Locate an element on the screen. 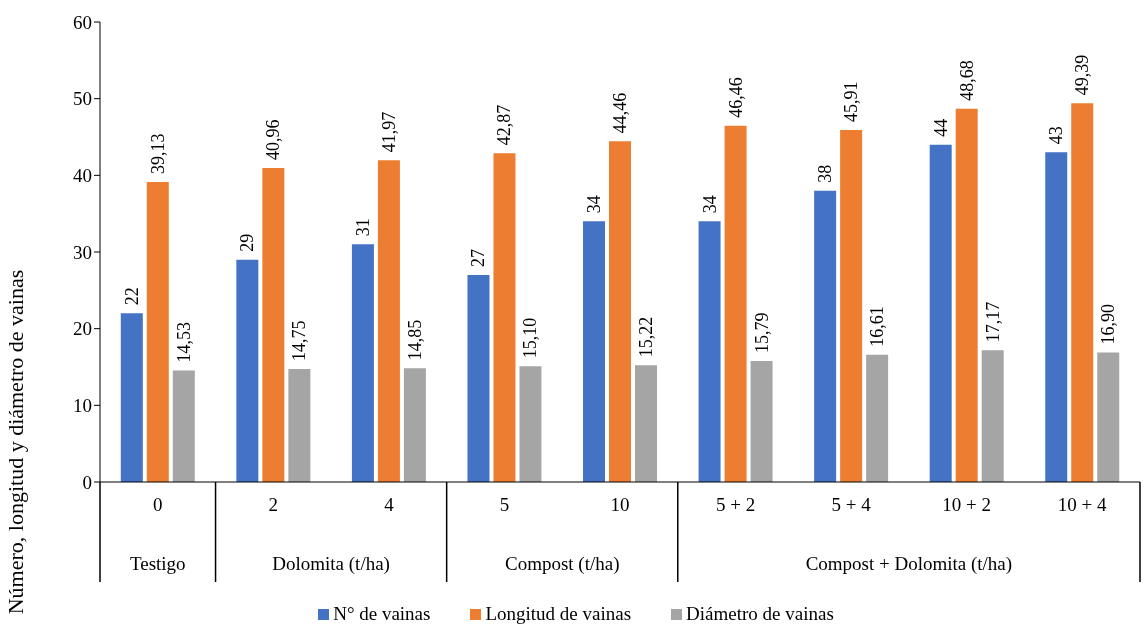 The width and height of the screenshot is (1144, 625). text: Compost (t/ha) is located at coordinates (562, 564).